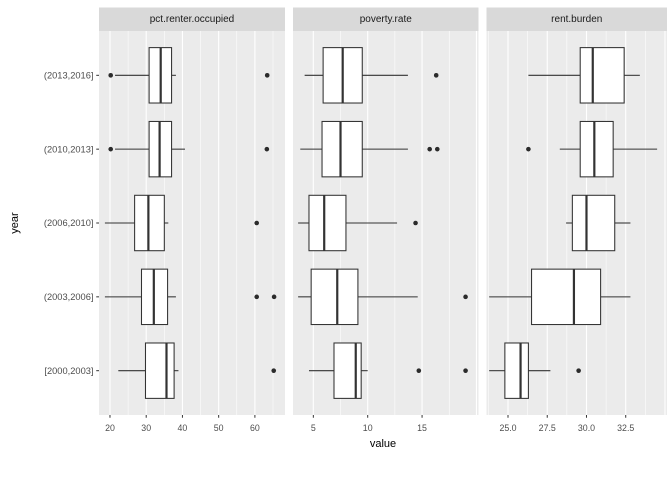  I want to click on x-tick-label: 5, so click(313, 428).